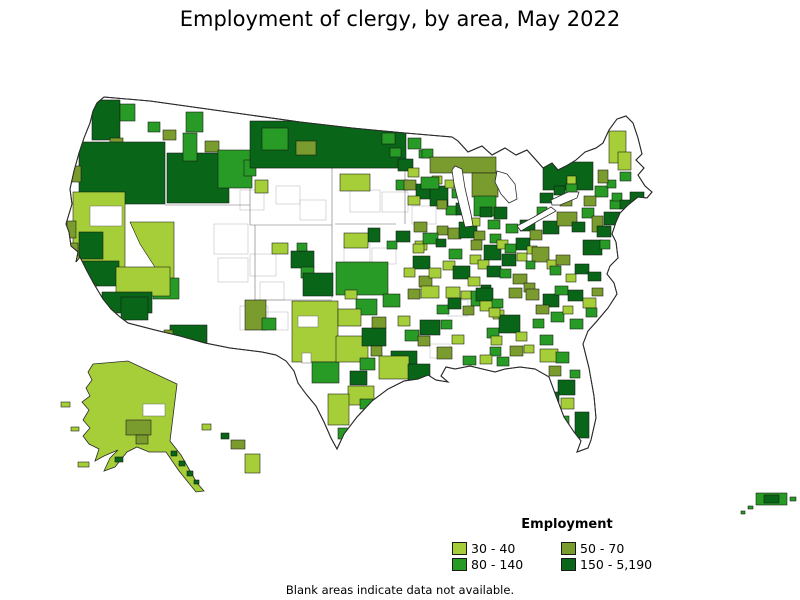 The width and height of the screenshot is (800, 600). What do you see at coordinates (400, 590) in the screenshot?
I see `footnote: Blank areas indicate data not available.` at bounding box center [400, 590].